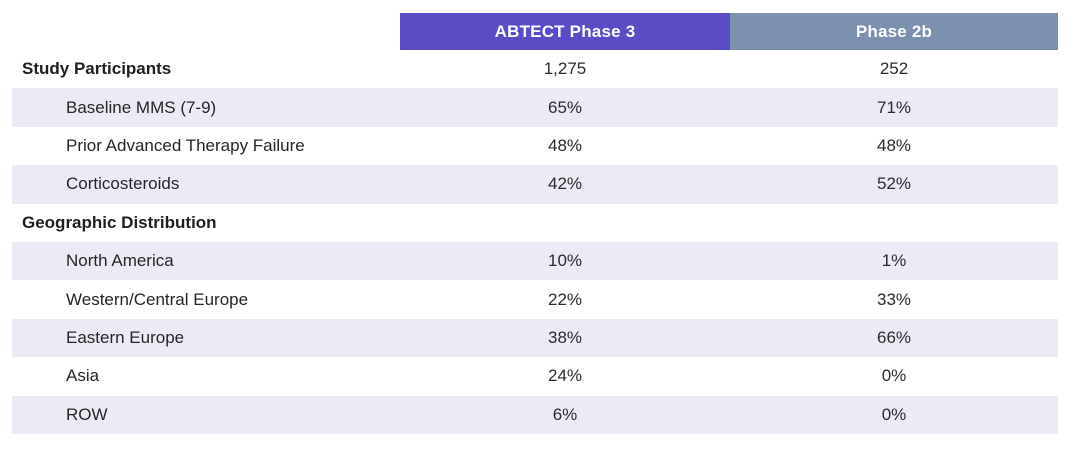  What do you see at coordinates (894, 261) in the screenshot?
I see `phase2b-value: 1%` at bounding box center [894, 261].